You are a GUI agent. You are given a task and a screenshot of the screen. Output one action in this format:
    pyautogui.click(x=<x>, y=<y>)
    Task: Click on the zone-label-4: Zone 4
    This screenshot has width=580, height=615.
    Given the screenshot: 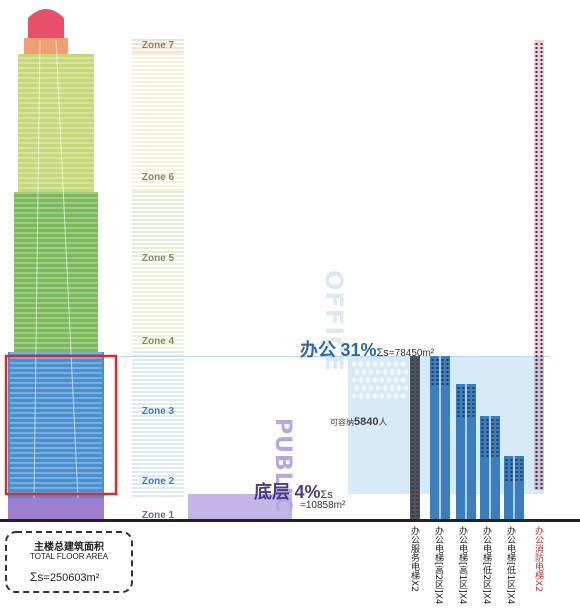 What is the action you would take?
    pyautogui.click(x=158, y=341)
    